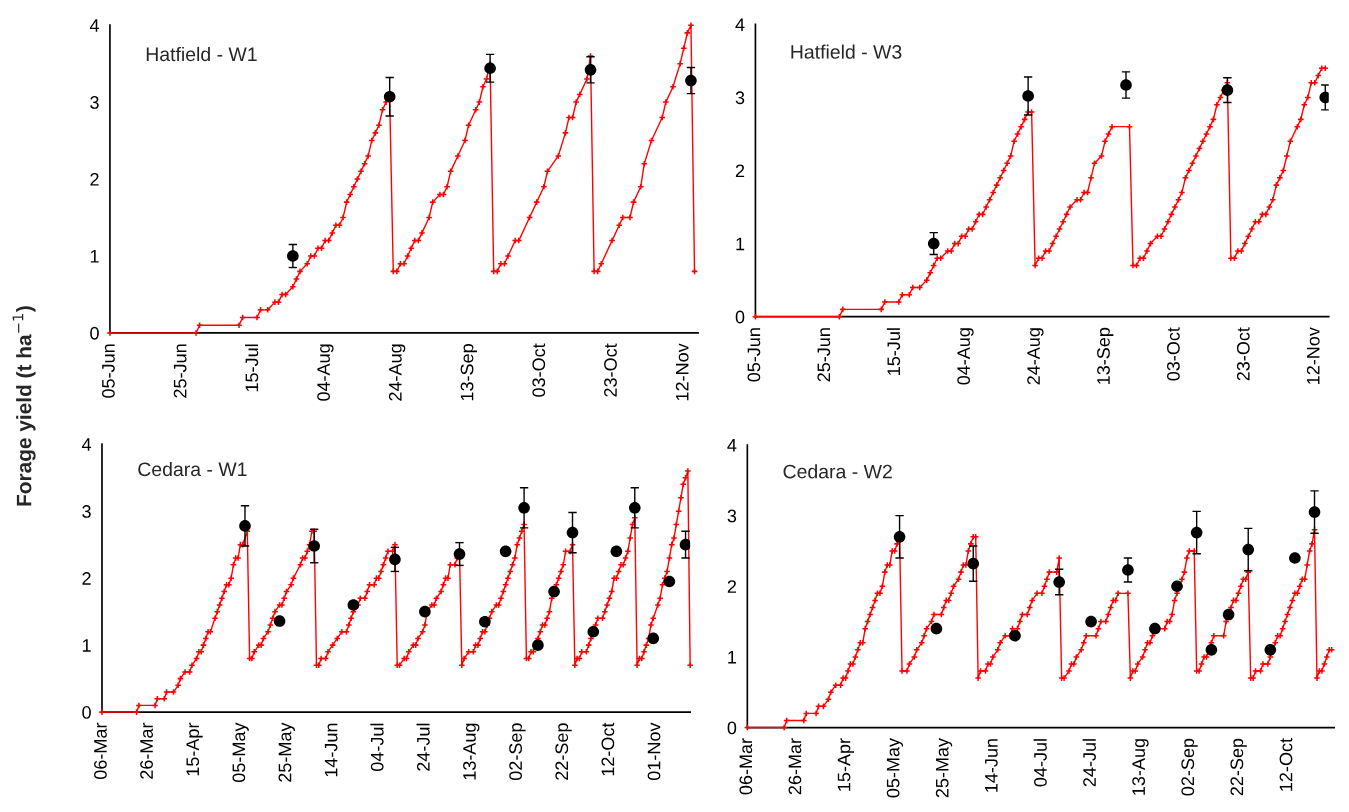 The image size is (1349, 812). I want to click on x-tick-label: 24-Jul, so click(1089, 763).